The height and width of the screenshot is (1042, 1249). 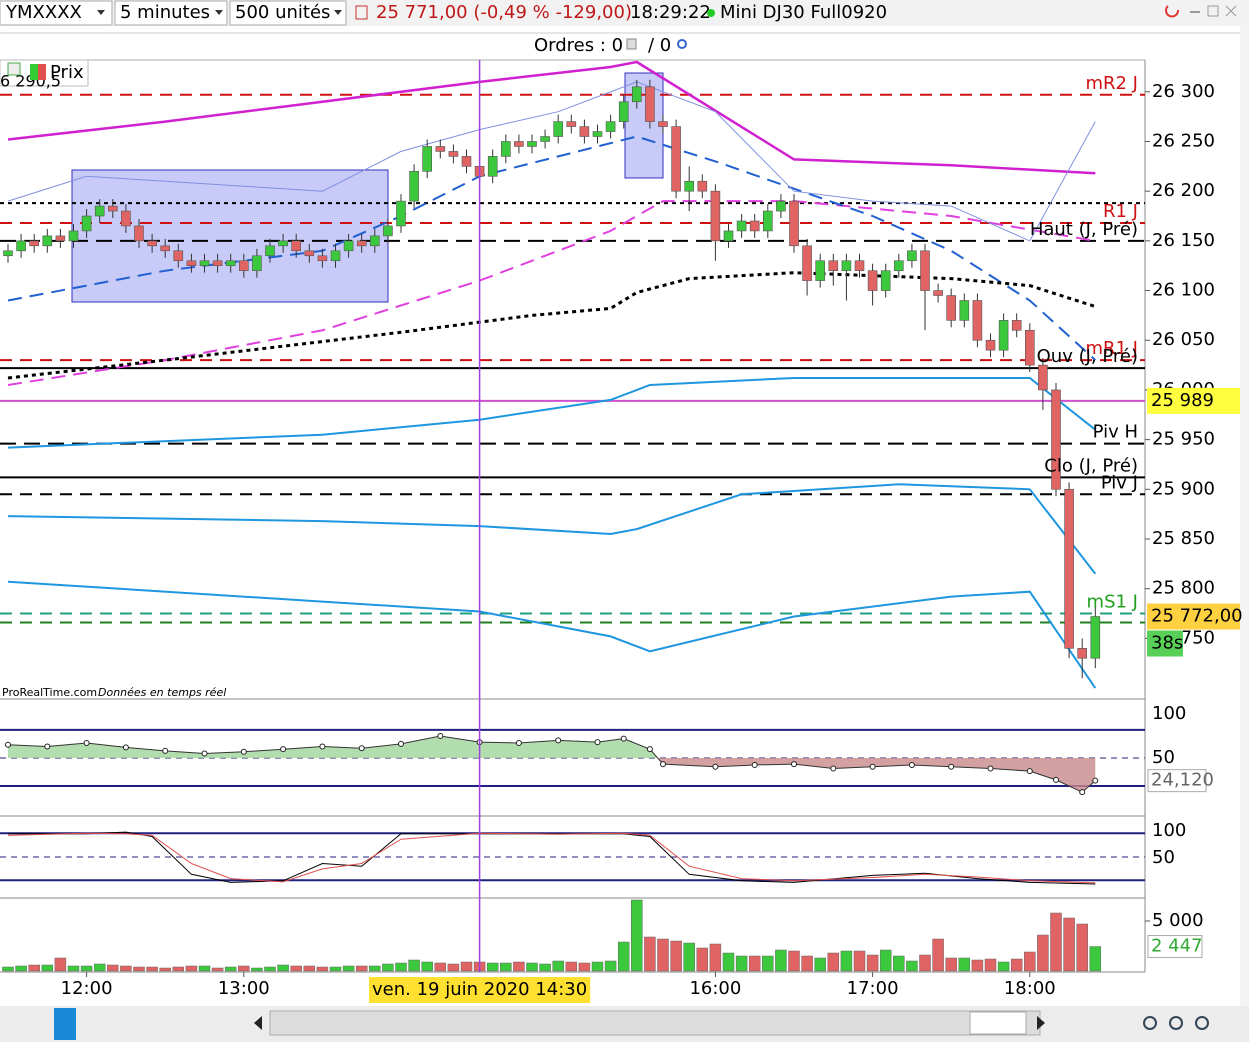 I want to click on timer: 38s, so click(x=1167, y=643).